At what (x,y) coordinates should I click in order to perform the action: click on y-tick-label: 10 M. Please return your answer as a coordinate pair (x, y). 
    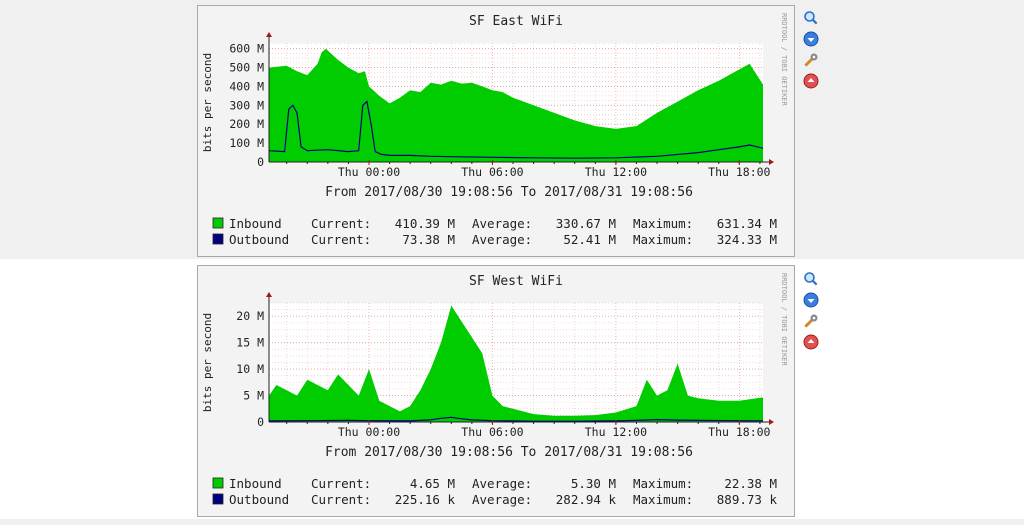
    Looking at the image, I should click on (250, 369).